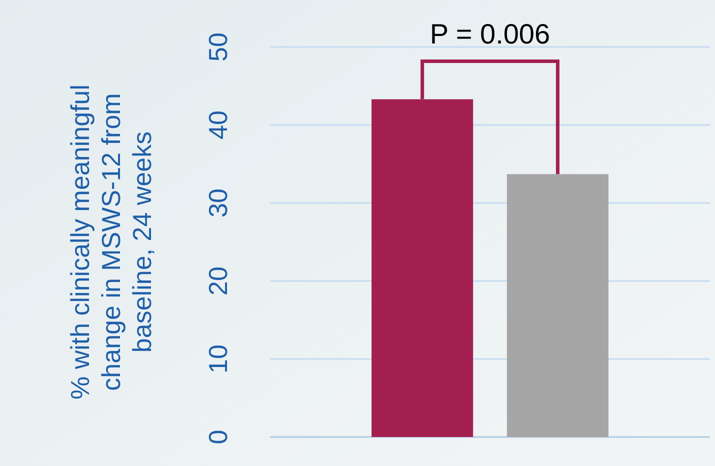 The width and height of the screenshot is (715, 466). What do you see at coordinates (111, 242) in the screenshot?
I see `y-axis-title: % with clinically meaningful change in MSWS-12 from baseline, 24 weeks` at bounding box center [111, 242].